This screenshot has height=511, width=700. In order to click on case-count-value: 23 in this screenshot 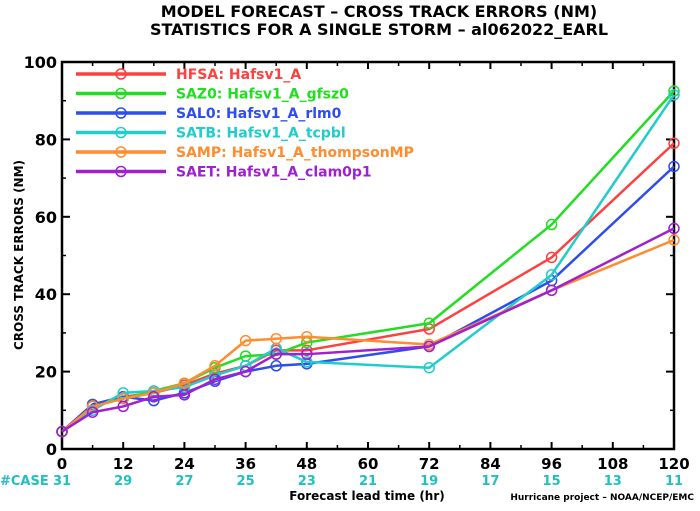, I will do `click(307, 481)`.